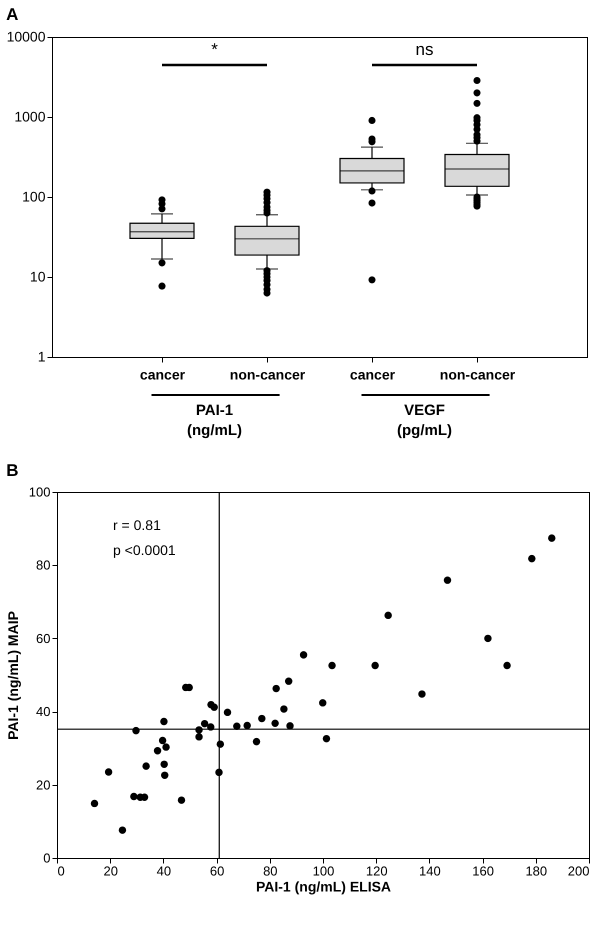 The image size is (613, 939). I want to click on annotation: *, so click(214, 49).